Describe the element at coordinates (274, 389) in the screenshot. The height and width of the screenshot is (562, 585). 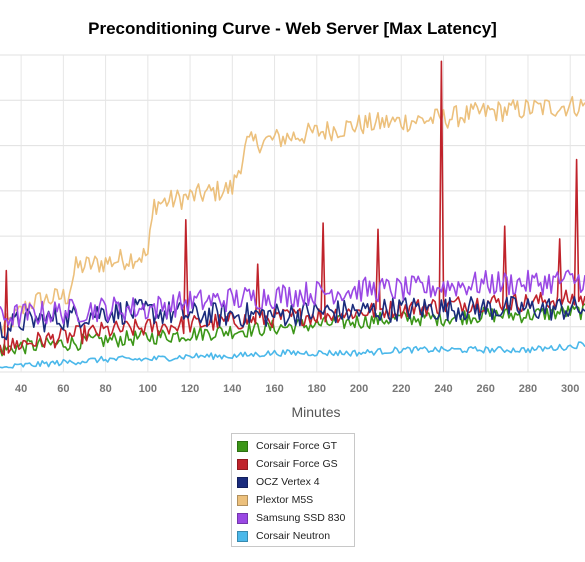
I see `x-tick-label: 160` at that location.